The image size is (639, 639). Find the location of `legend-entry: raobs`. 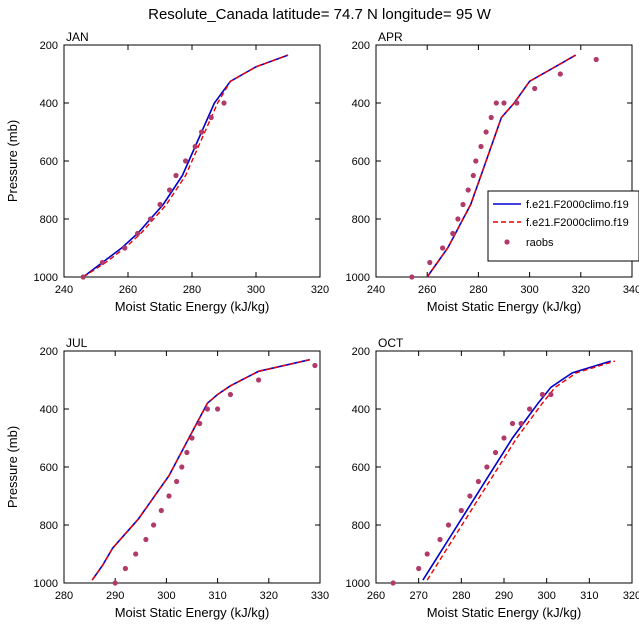

legend-entry: raobs is located at coordinates (540, 243).